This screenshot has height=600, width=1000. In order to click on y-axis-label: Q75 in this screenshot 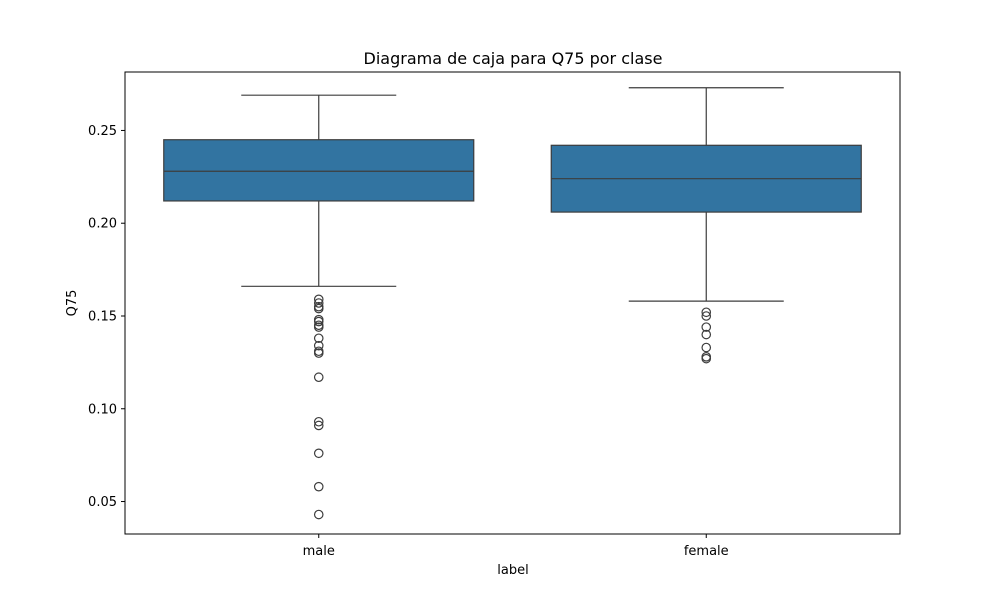, I will do `click(72, 303)`.